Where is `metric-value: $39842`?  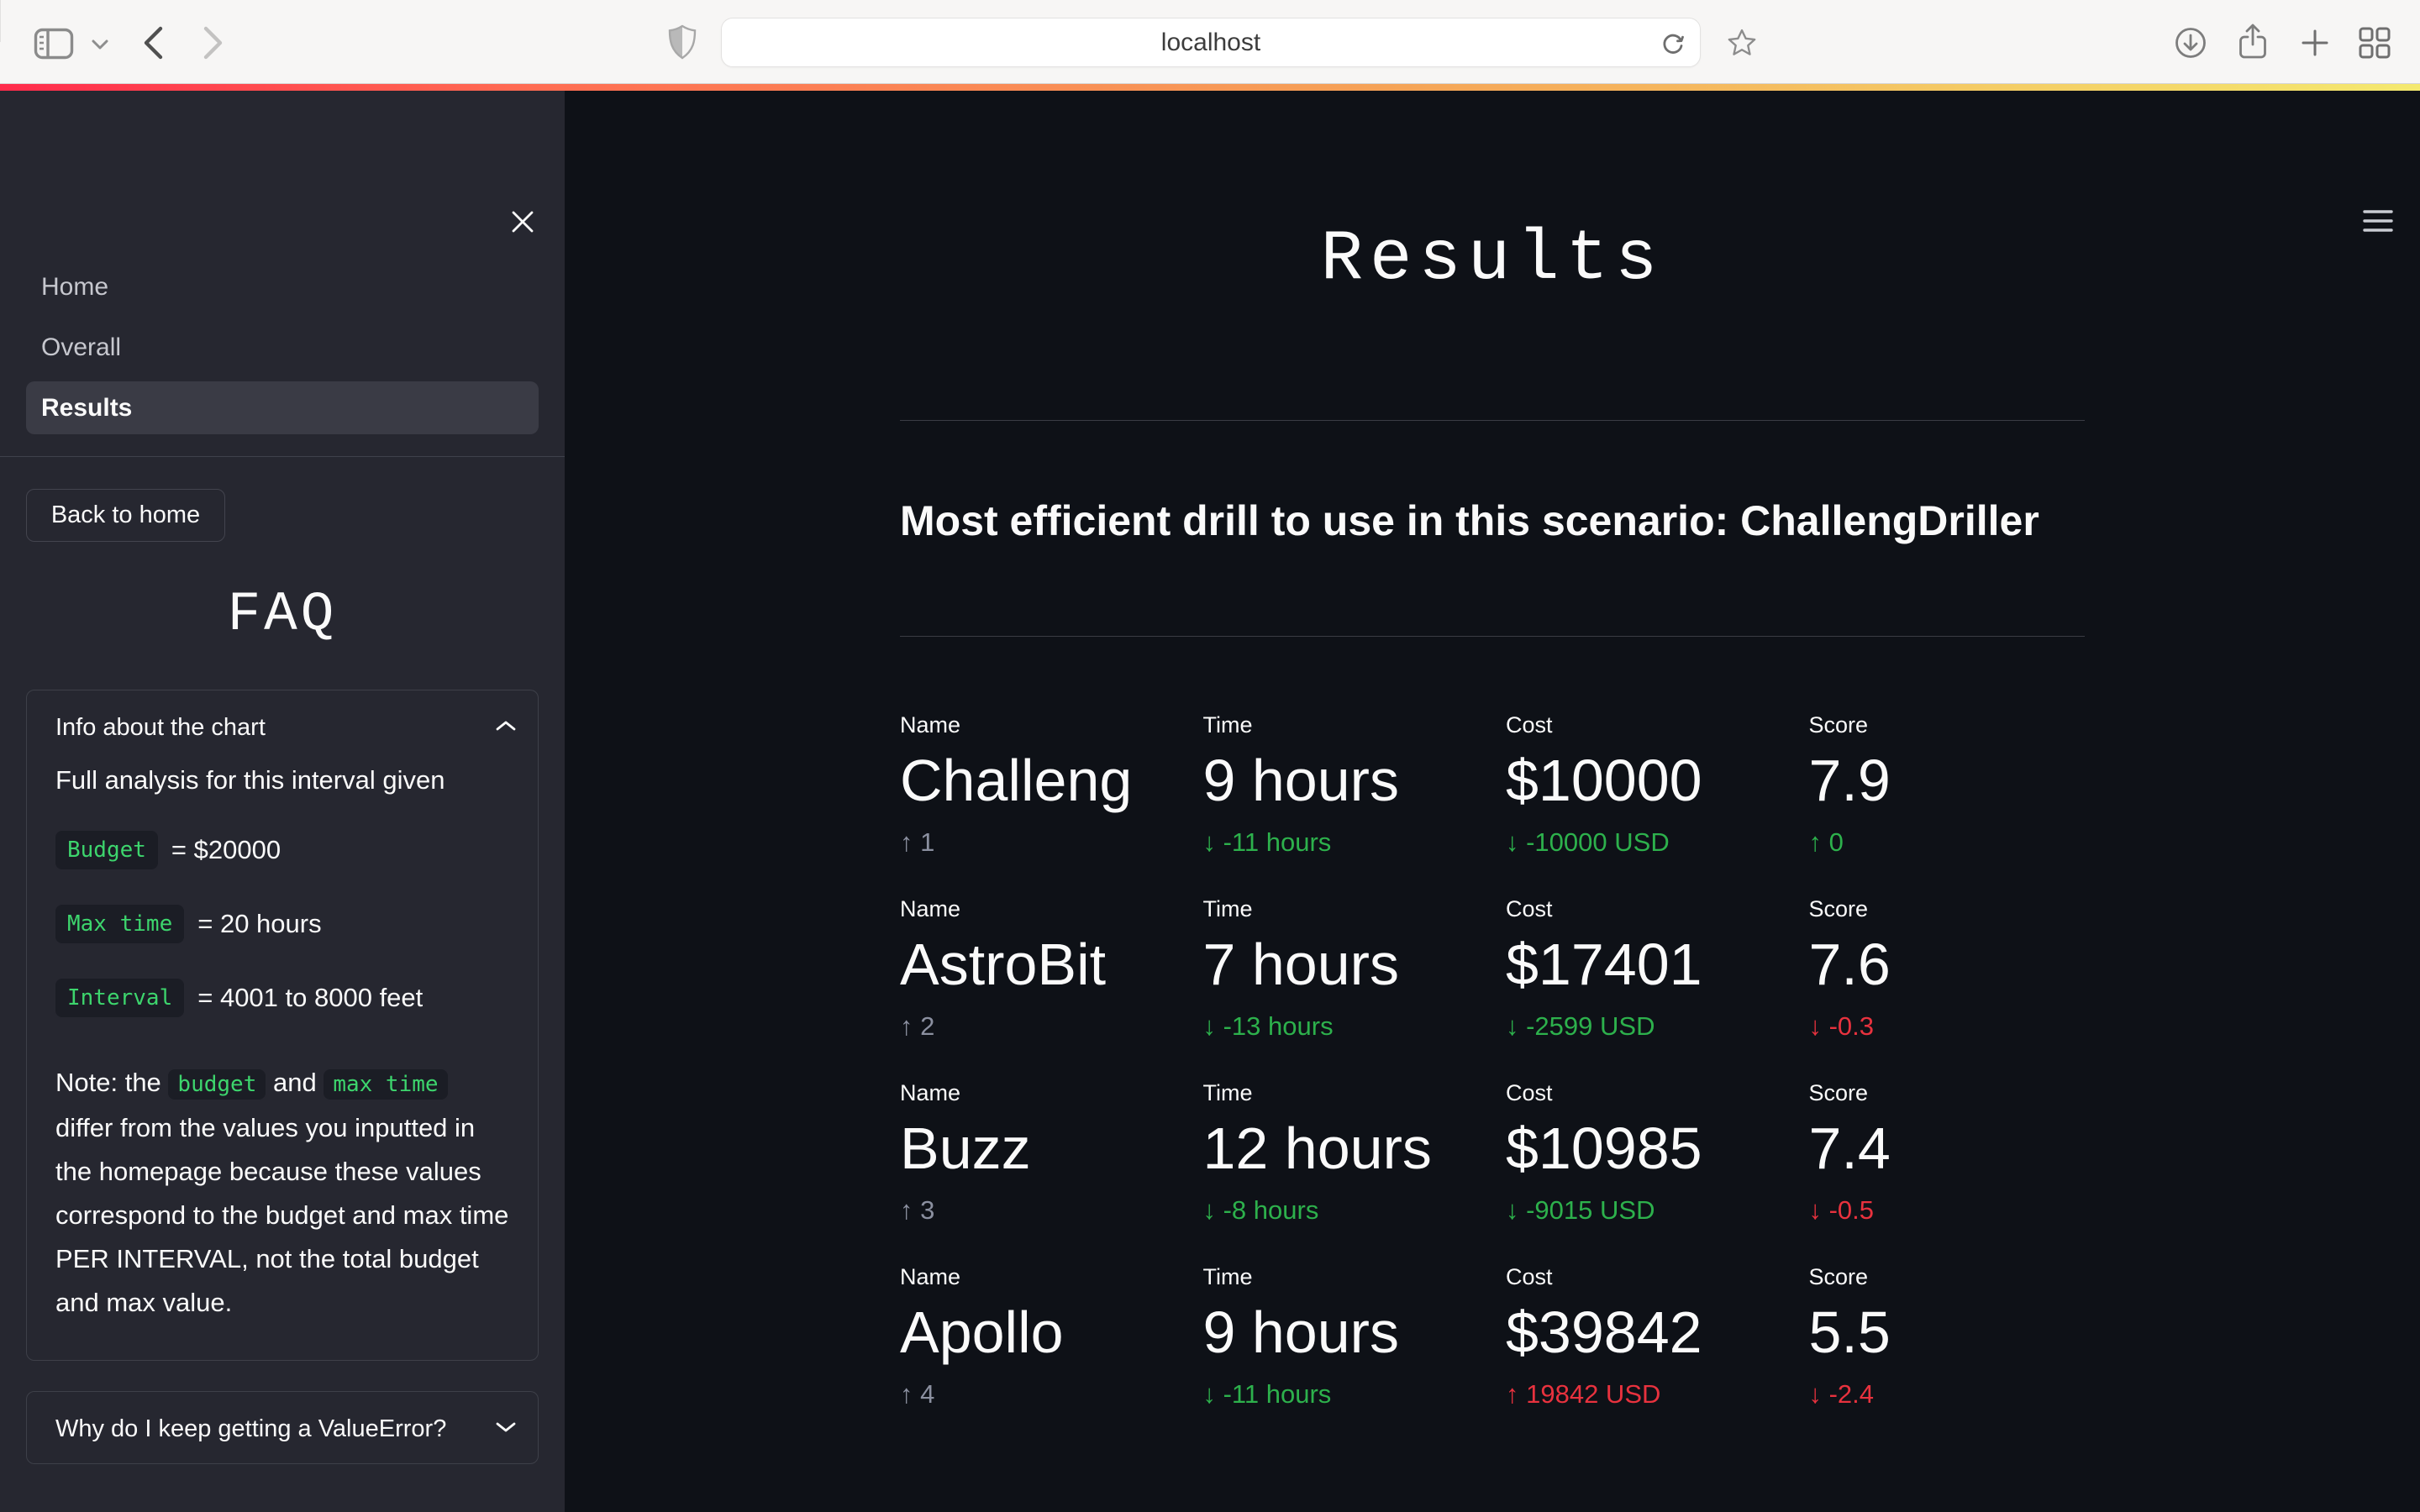
metric-value: $39842 is located at coordinates (1604, 1332).